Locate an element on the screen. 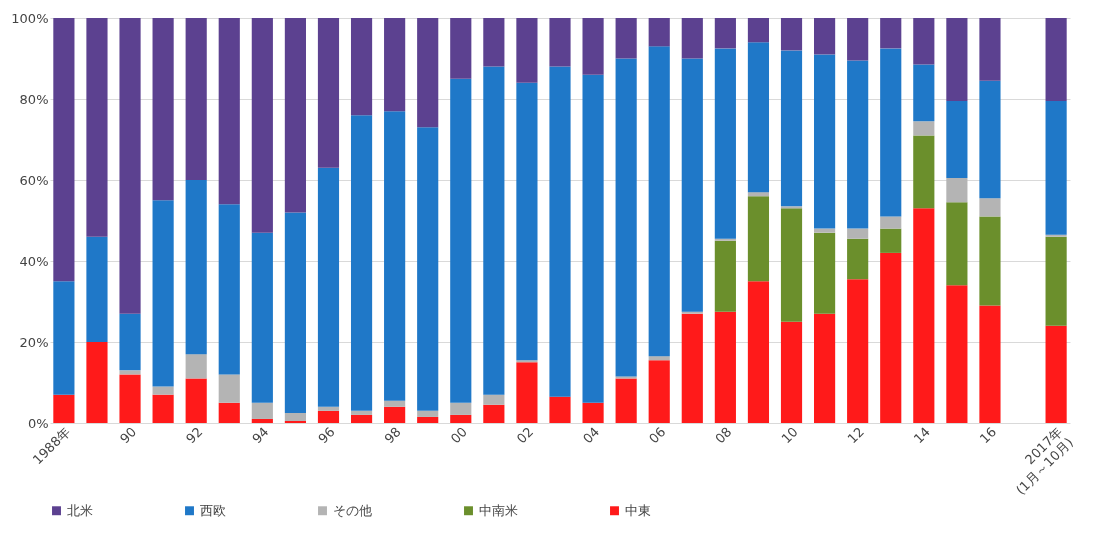  legend-label: 中南米 is located at coordinates (498, 510).